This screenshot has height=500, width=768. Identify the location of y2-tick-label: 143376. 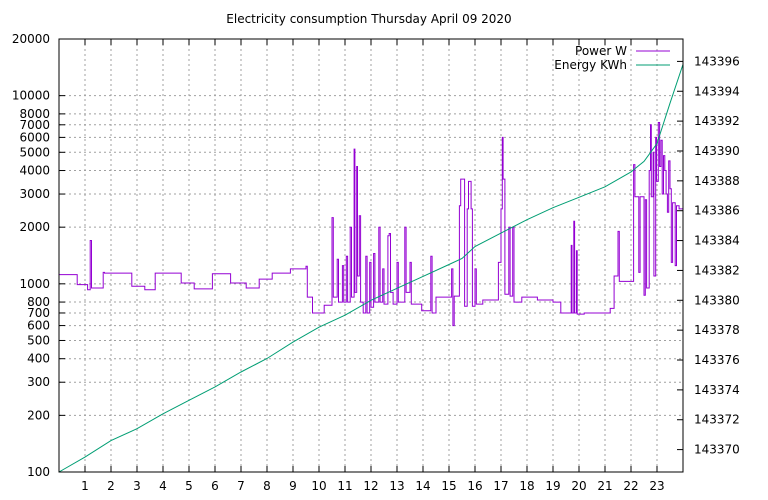
(717, 360).